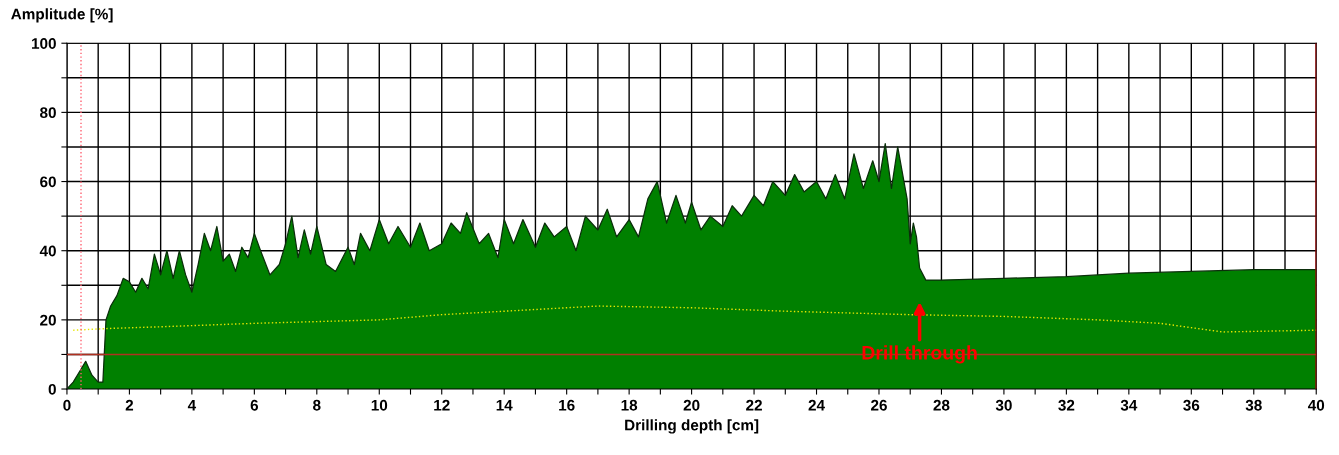  What do you see at coordinates (442, 405) in the screenshot?
I see `x-tick-label: 12` at bounding box center [442, 405].